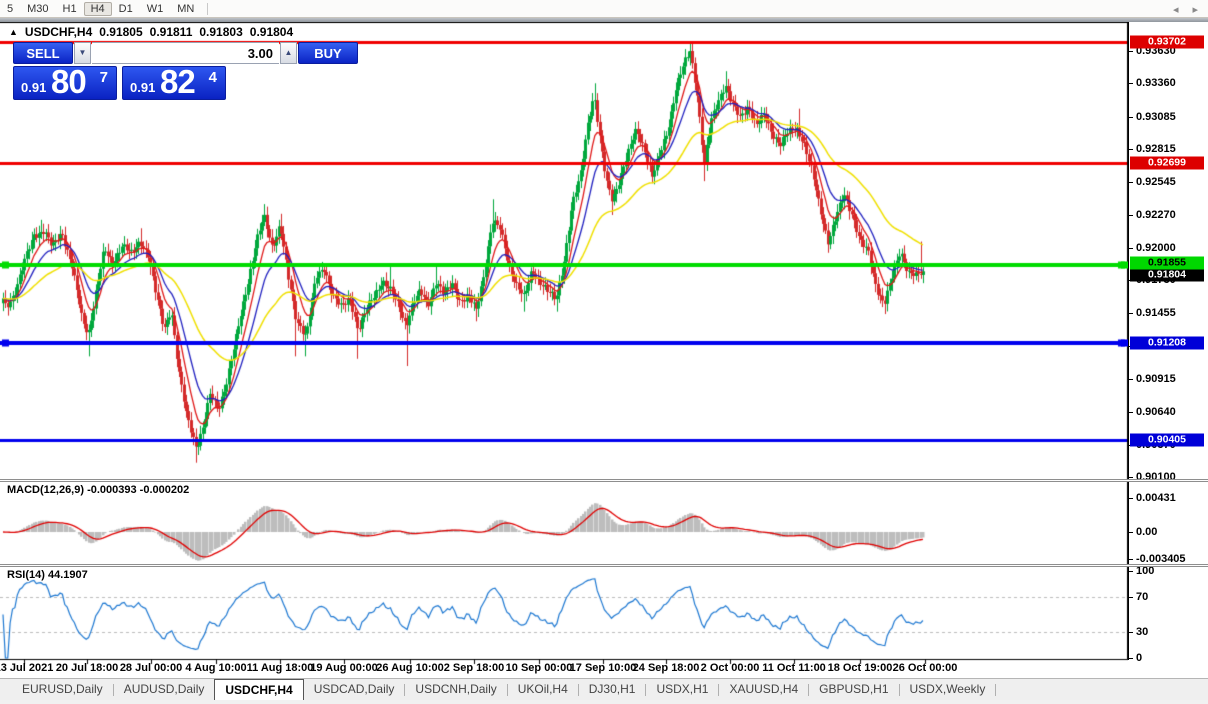 This screenshot has width=1208, height=704. What do you see at coordinates (288, 53) in the screenshot?
I see `lot-increase-button: ▲` at bounding box center [288, 53].